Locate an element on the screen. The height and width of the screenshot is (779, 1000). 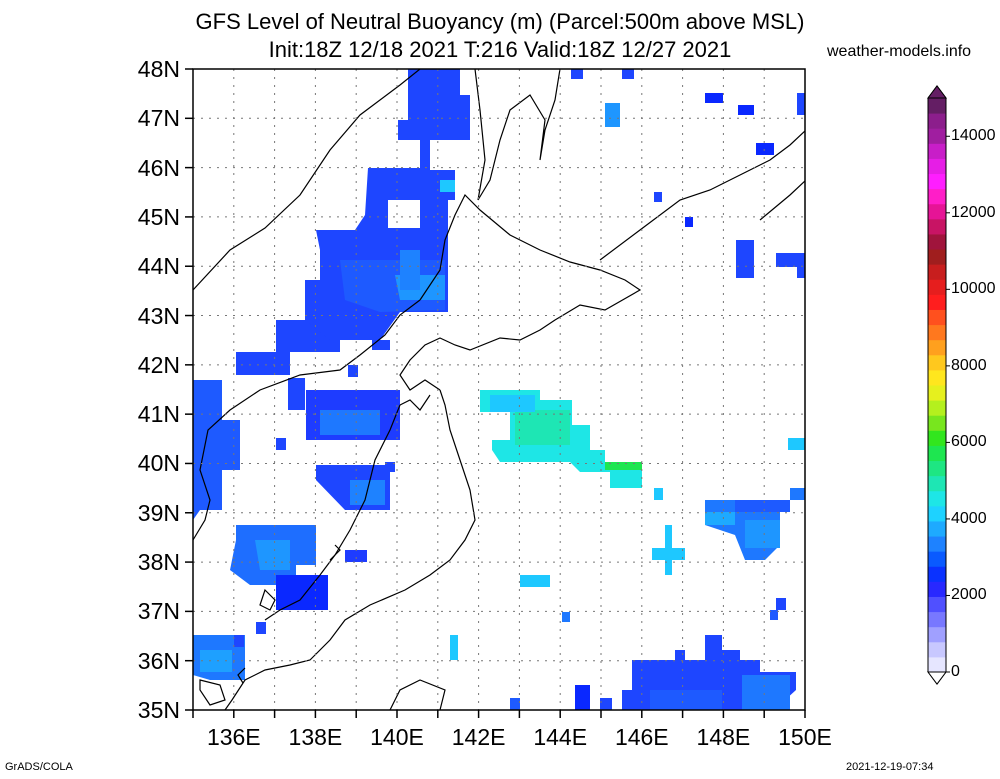
lat-label: 48N is located at coordinates (158, 69).